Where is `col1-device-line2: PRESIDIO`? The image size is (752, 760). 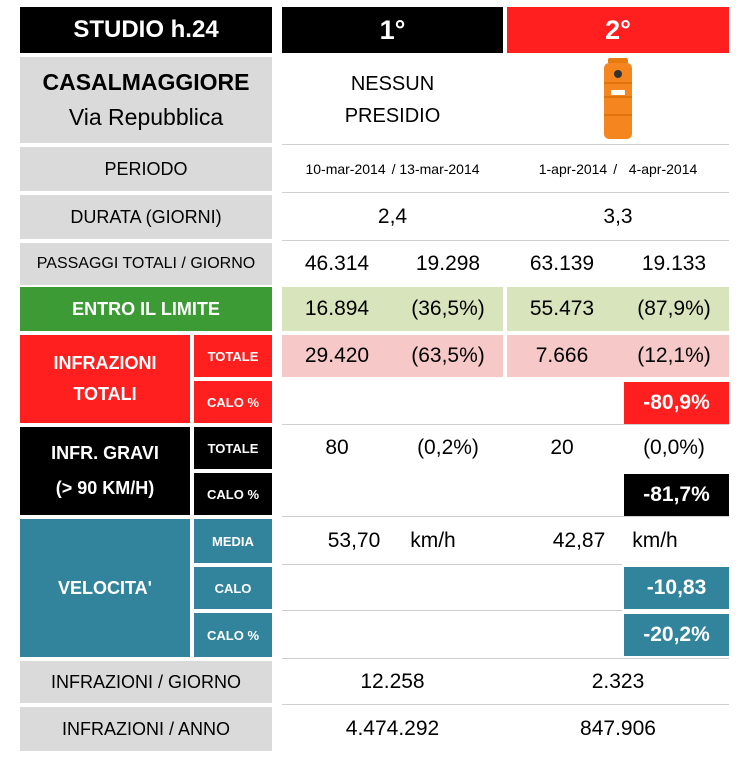 col1-device-line2: PRESIDIO is located at coordinates (392, 115).